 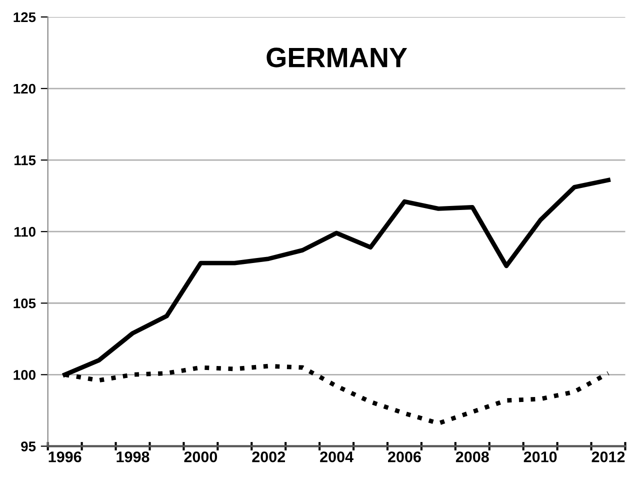 What do you see at coordinates (25, 89) in the screenshot?
I see `y-tick-label: 120` at bounding box center [25, 89].